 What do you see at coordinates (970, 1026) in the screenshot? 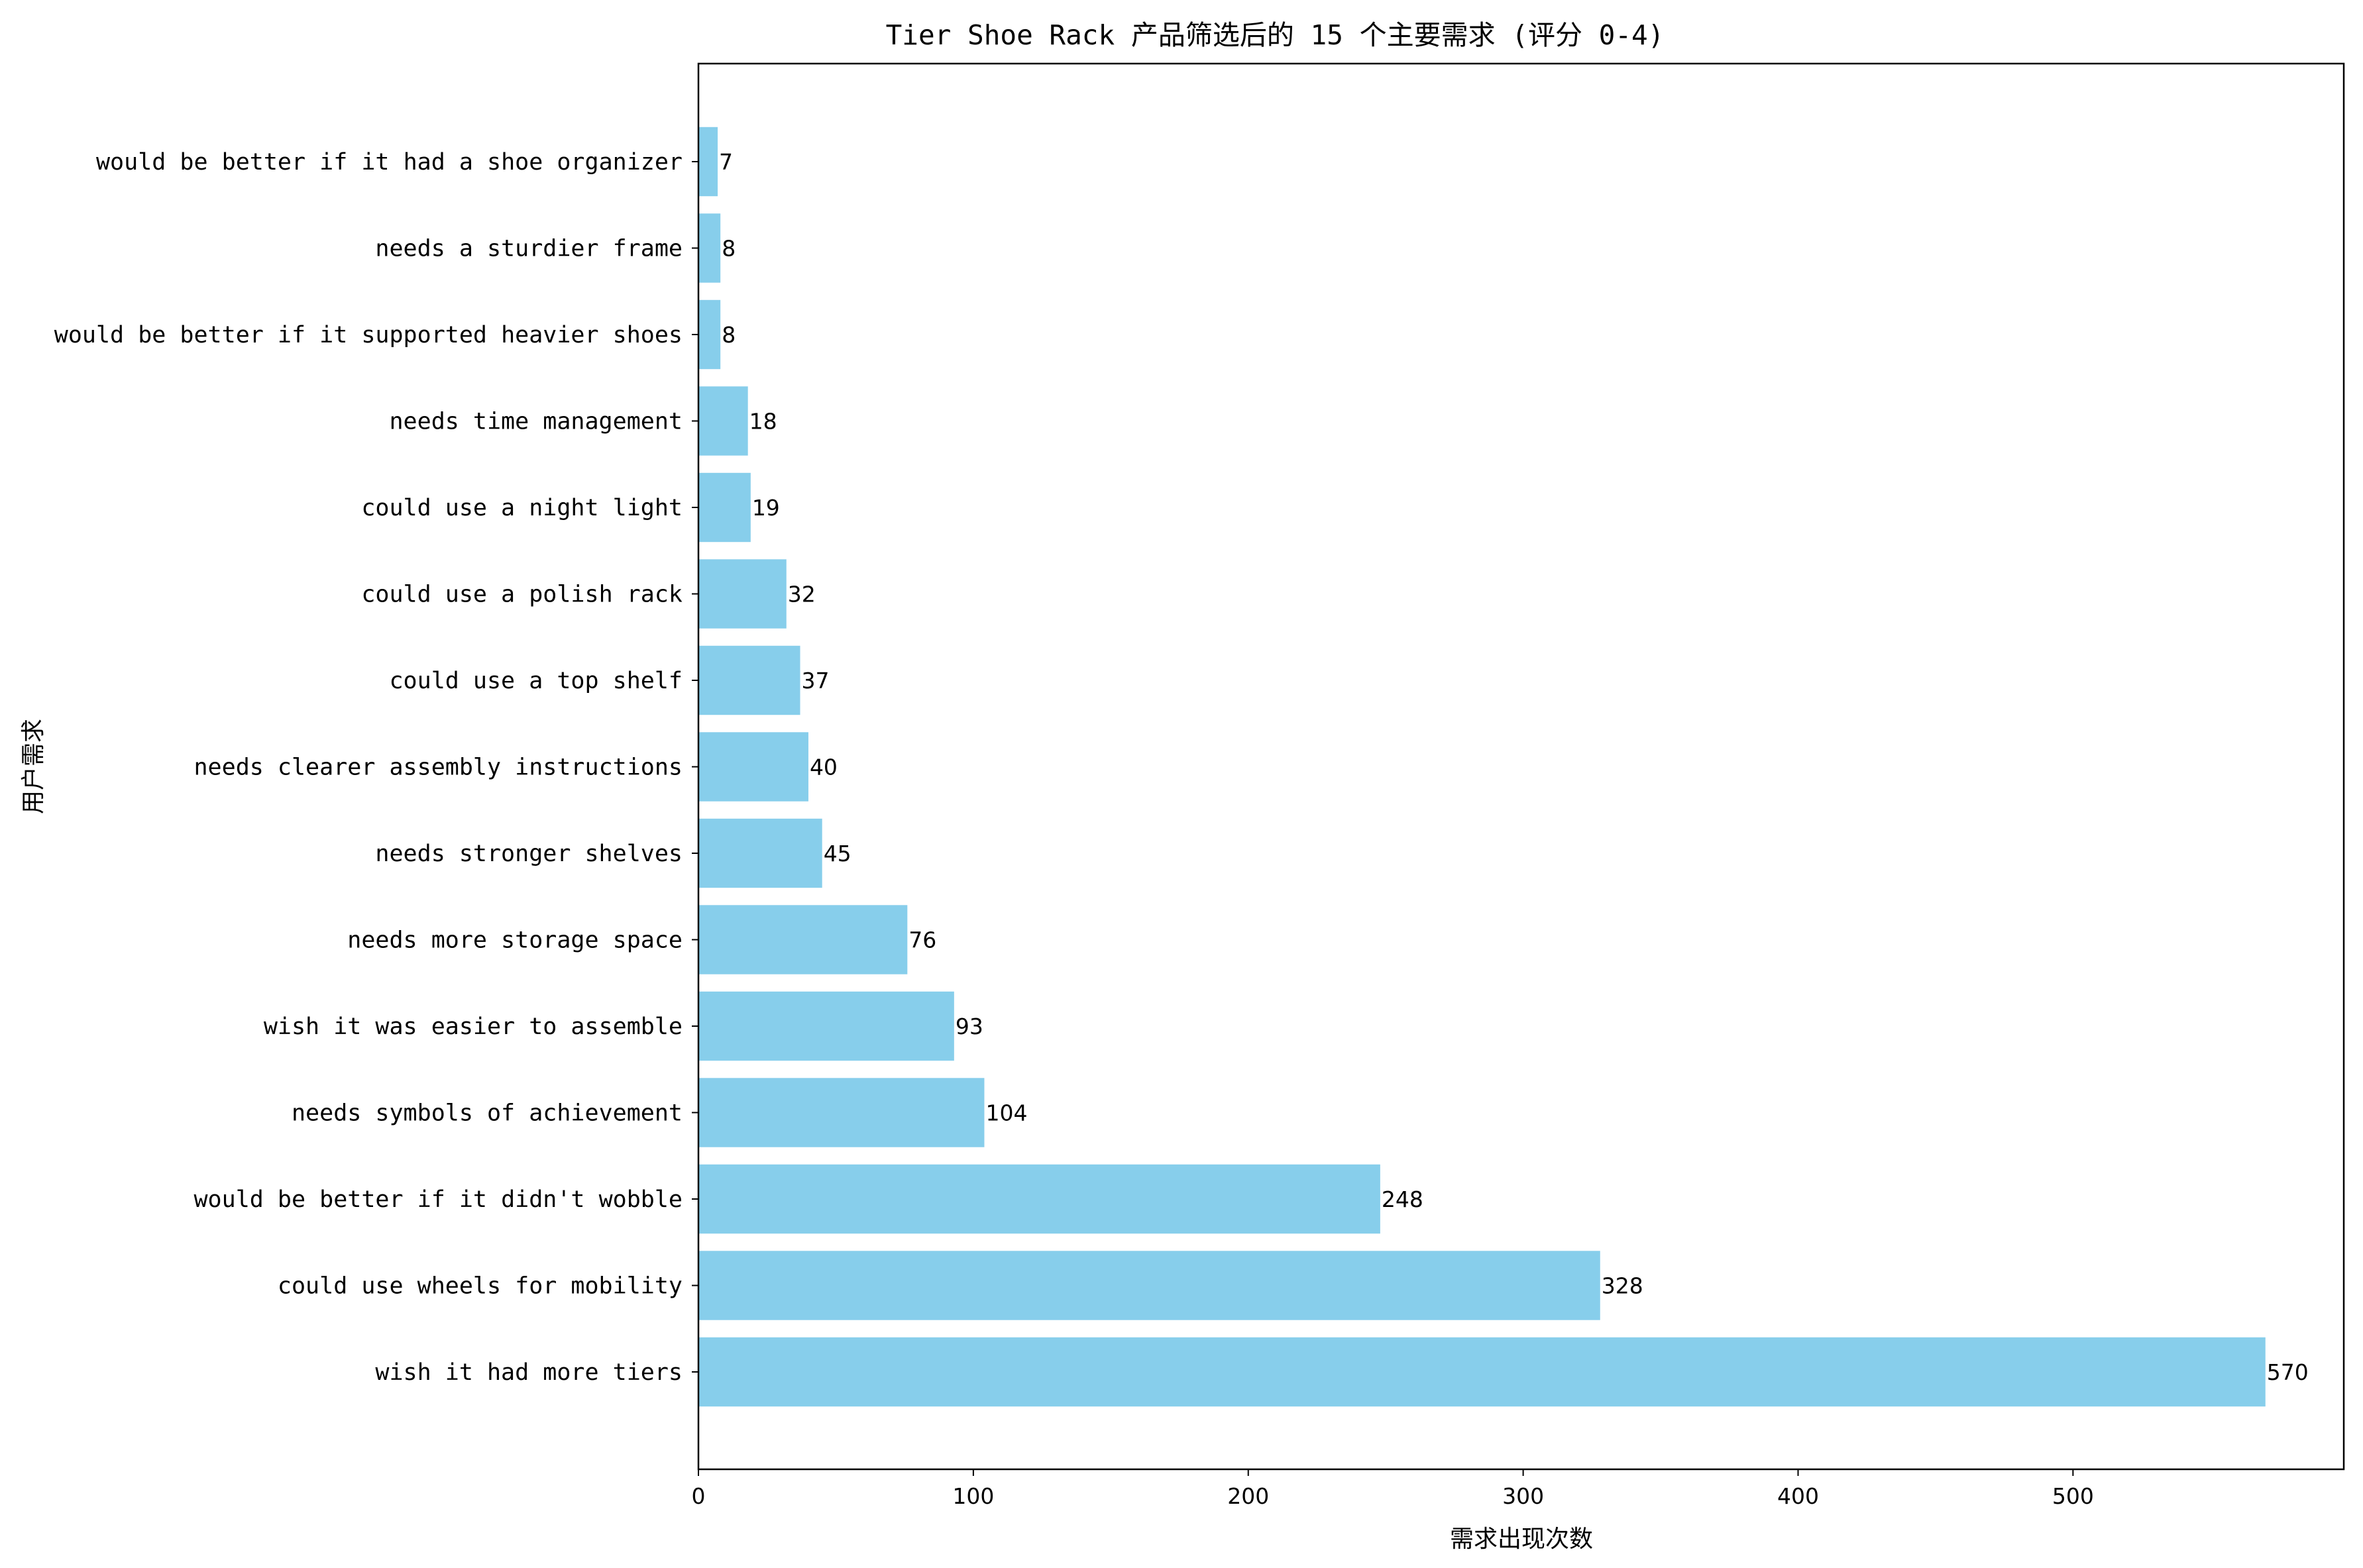
I see `bar-value-label: 93` at bounding box center [970, 1026].